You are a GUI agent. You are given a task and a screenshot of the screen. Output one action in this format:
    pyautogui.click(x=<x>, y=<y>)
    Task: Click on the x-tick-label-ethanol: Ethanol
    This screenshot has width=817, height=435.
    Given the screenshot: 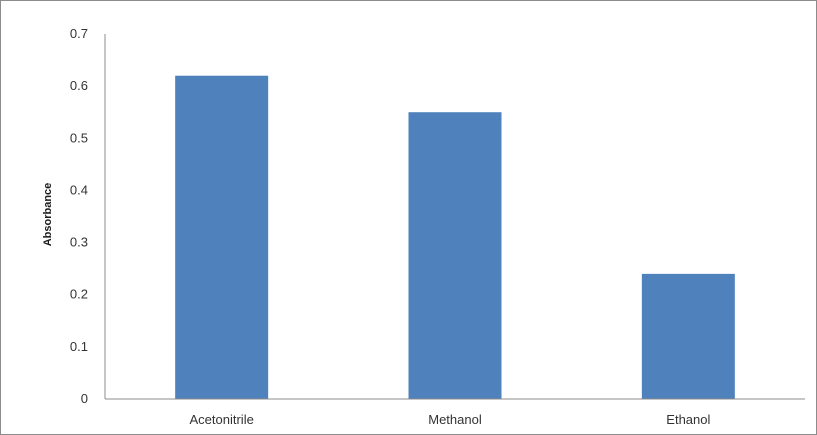 What is the action you would take?
    pyautogui.click(x=688, y=419)
    